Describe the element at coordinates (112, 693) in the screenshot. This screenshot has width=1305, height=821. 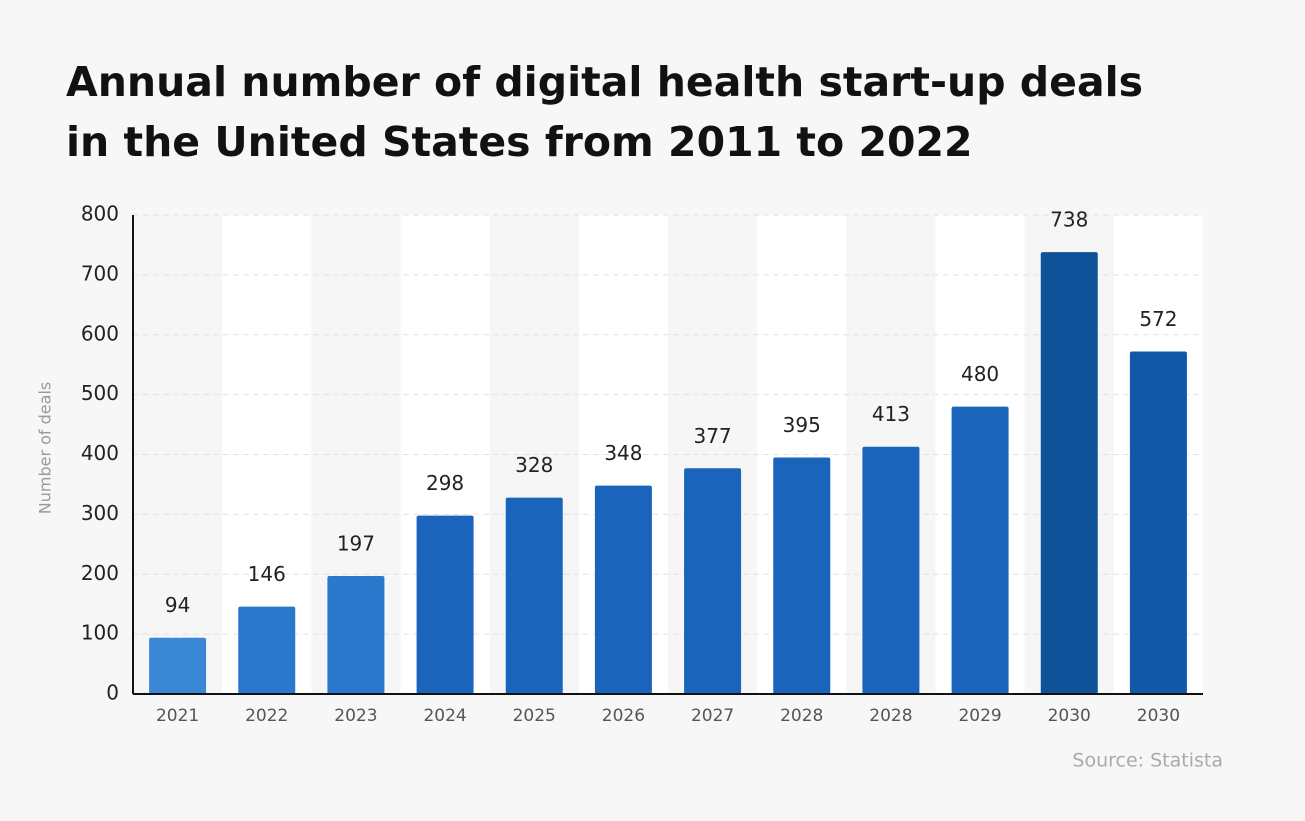
I see `y-tick-label: 0` at that location.